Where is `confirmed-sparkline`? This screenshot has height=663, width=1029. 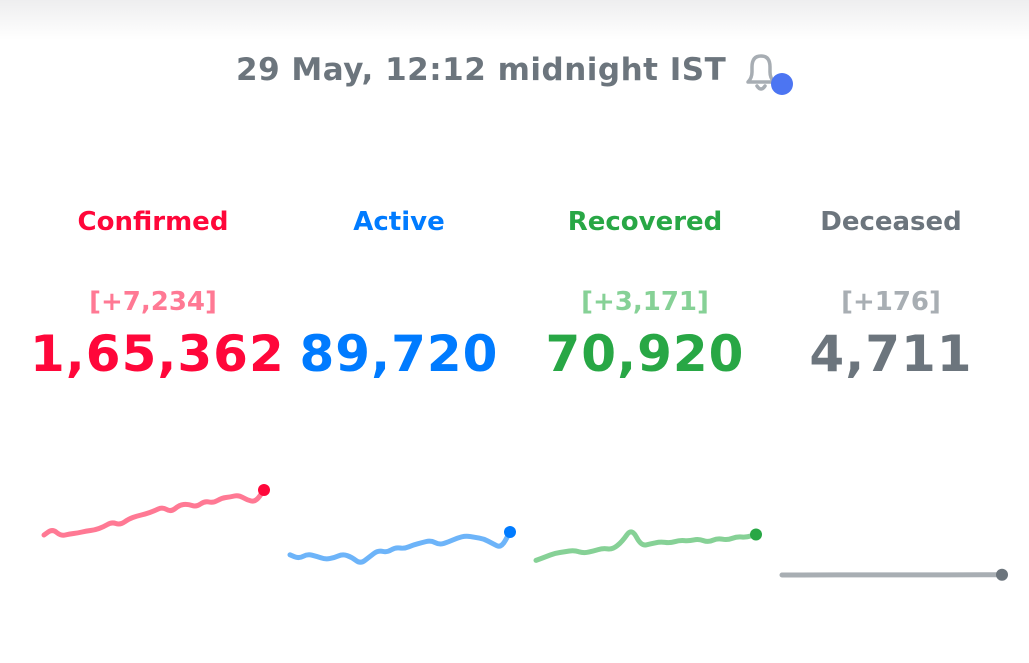
confirmed-sparkline is located at coordinates (154, 512).